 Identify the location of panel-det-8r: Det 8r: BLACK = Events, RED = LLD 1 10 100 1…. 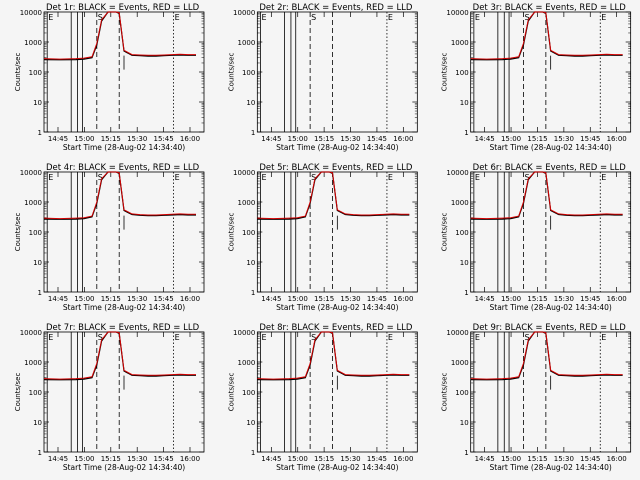
(322, 397).